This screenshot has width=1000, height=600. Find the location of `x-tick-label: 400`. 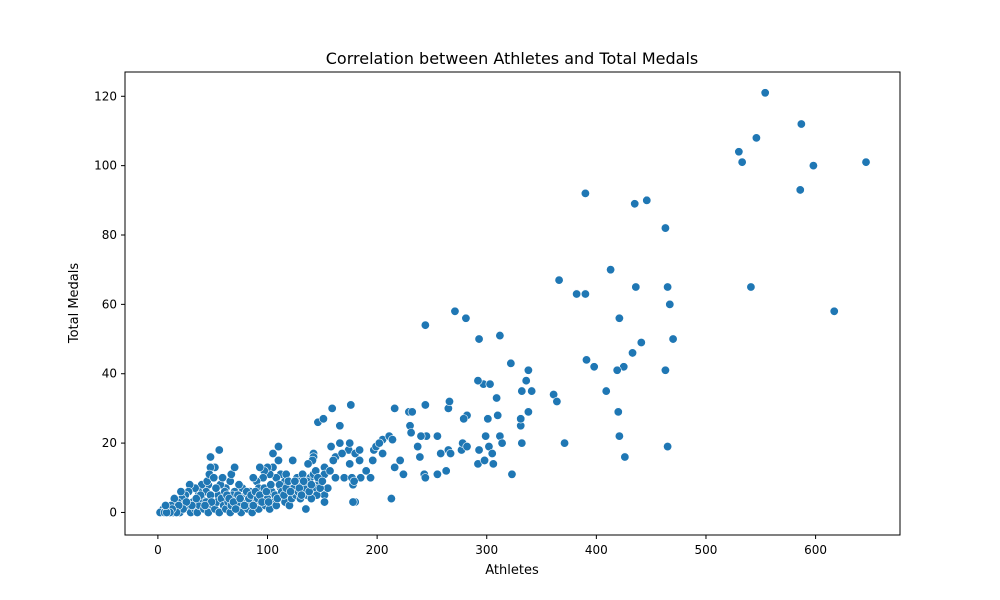

x-tick-label: 400 is located at coordinates (596, 550).